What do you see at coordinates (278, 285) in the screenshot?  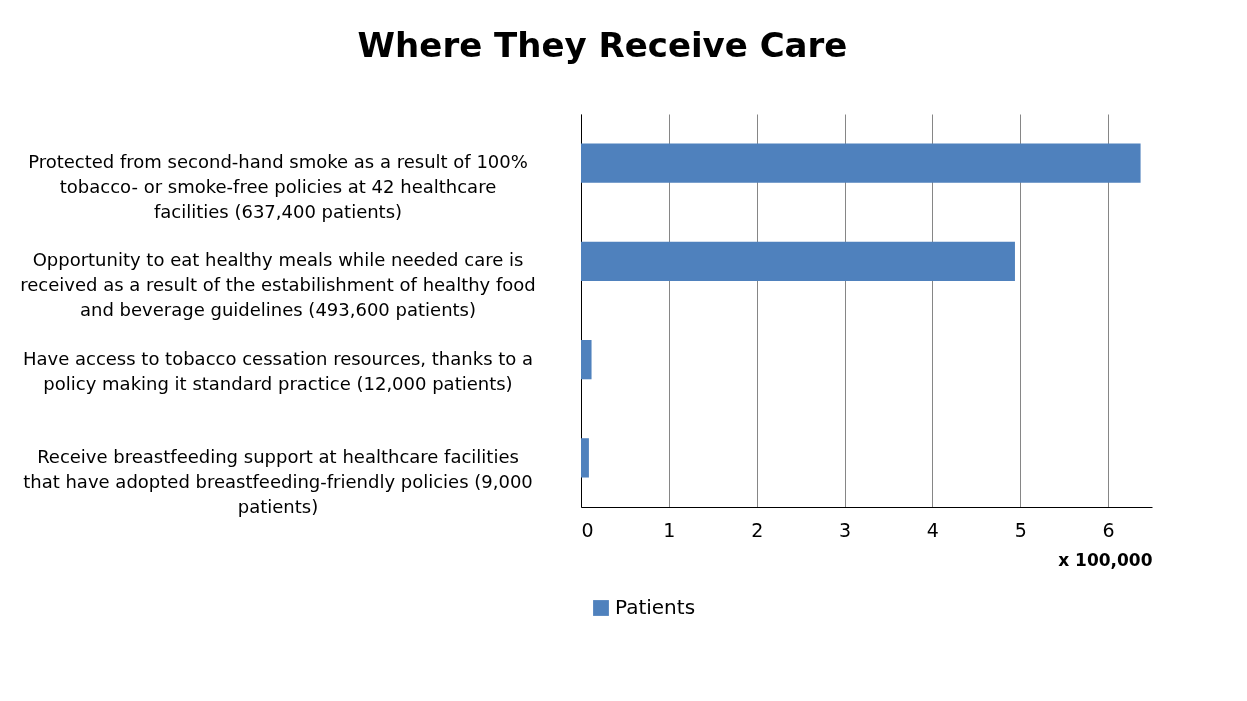 I see `y-tick-label: Opportunity to eat healthy meals while needed care is received as a result of the estabilishment of healthy food and beverage guidelines (493,600 patients)` at bounding box center [278, 285].